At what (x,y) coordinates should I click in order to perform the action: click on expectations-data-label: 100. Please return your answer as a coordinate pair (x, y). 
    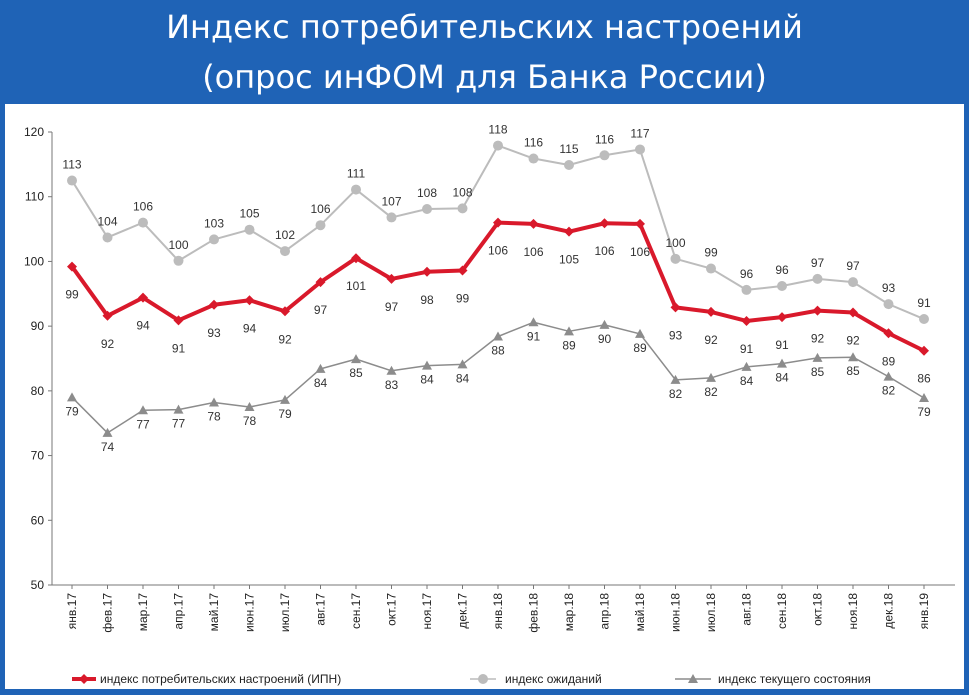
    Looking at the image, I should click on (675, 243).